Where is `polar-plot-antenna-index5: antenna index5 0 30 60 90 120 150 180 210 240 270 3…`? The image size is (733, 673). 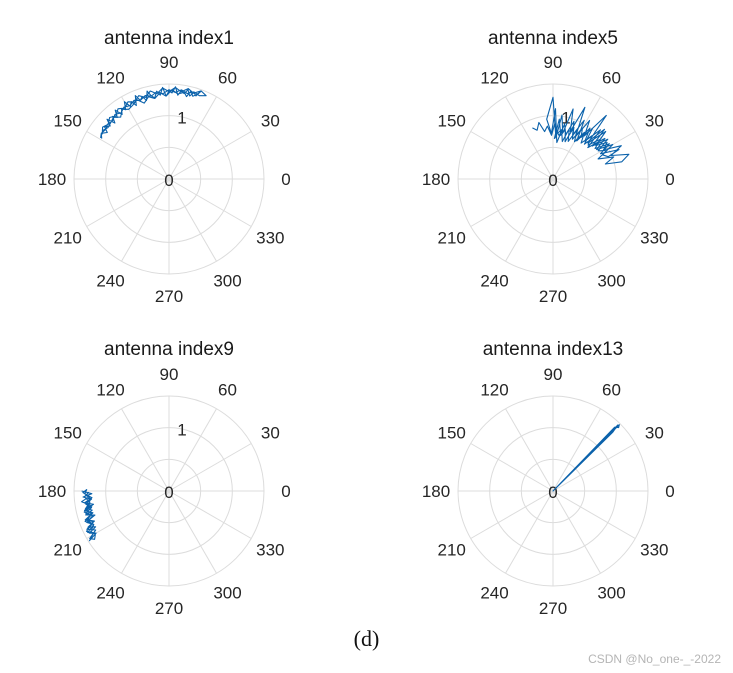 polar-plot-antenna-index5: antenna index5 0 30 60 90 120 150 180 210 240 270 3… is located at coordinates (548, 167).